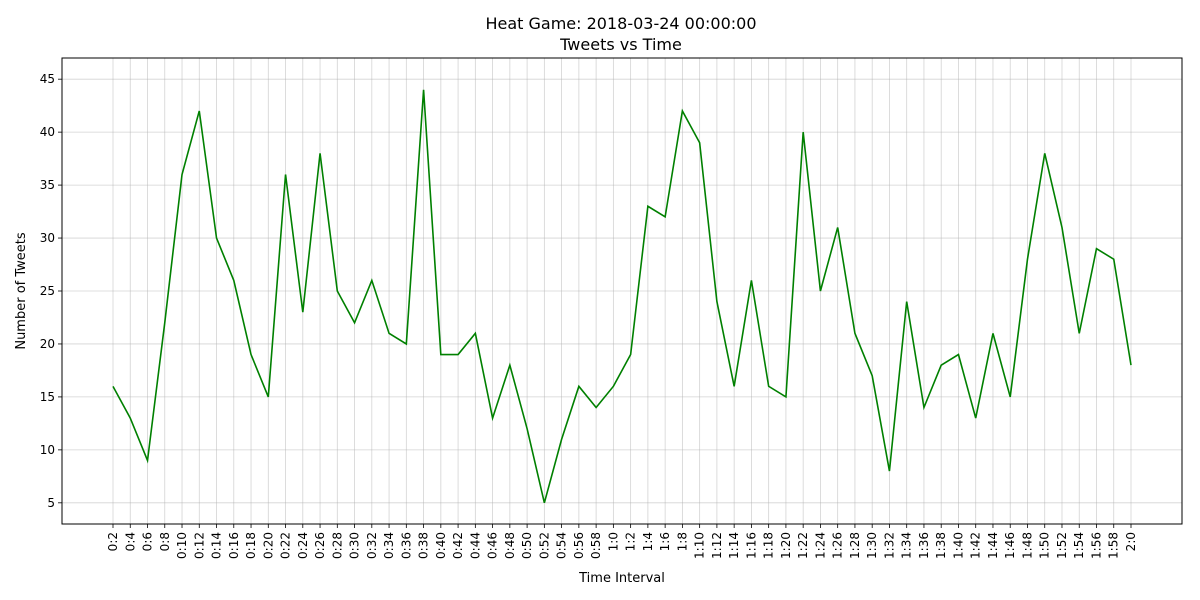 The image size is (1200, 600). I want to click on x-tick-label: 1:52, so click(1062, 545).